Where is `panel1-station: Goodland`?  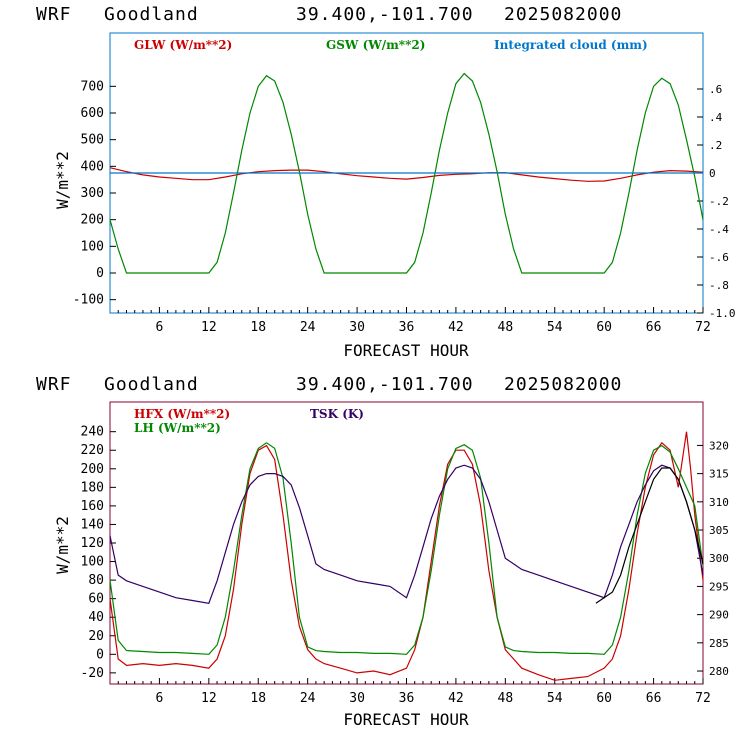
panel1-station: Goodland is located at coordinates (151, 14).